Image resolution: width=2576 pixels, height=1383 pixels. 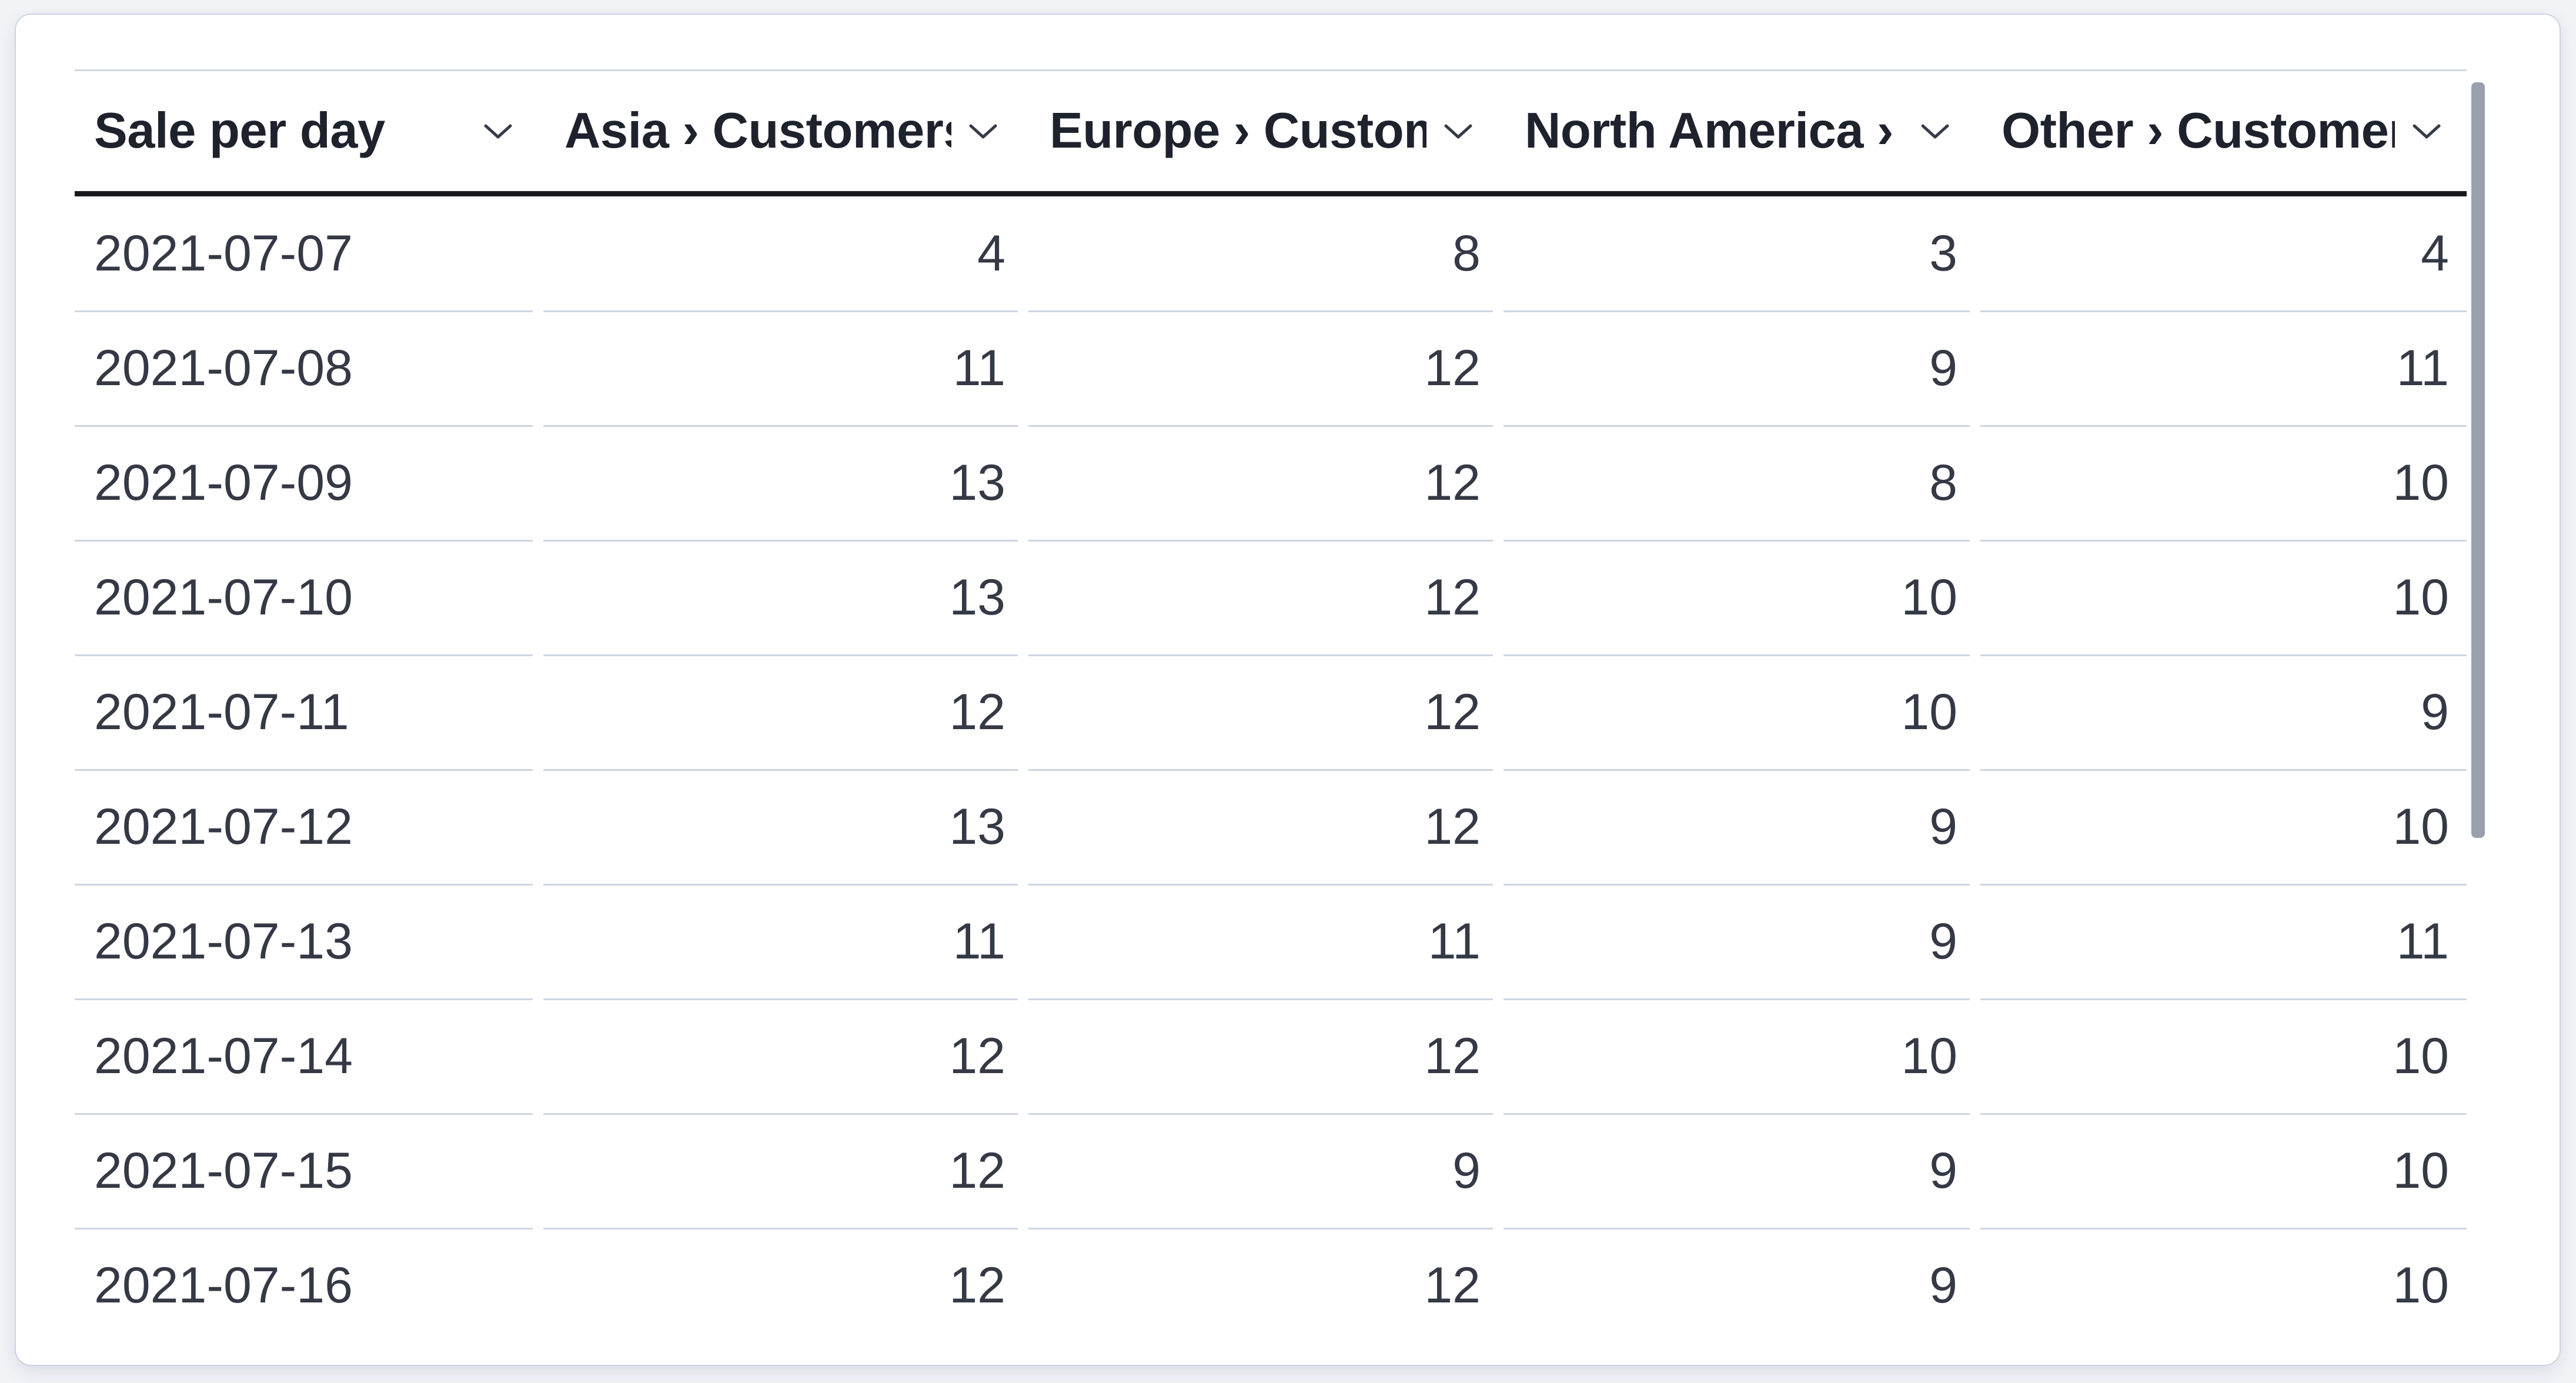 What do you see at coordinates (1714, 131) in the screenshot?
I see `column-header-label: North America › Customers` at bounding box center [1714, 131].